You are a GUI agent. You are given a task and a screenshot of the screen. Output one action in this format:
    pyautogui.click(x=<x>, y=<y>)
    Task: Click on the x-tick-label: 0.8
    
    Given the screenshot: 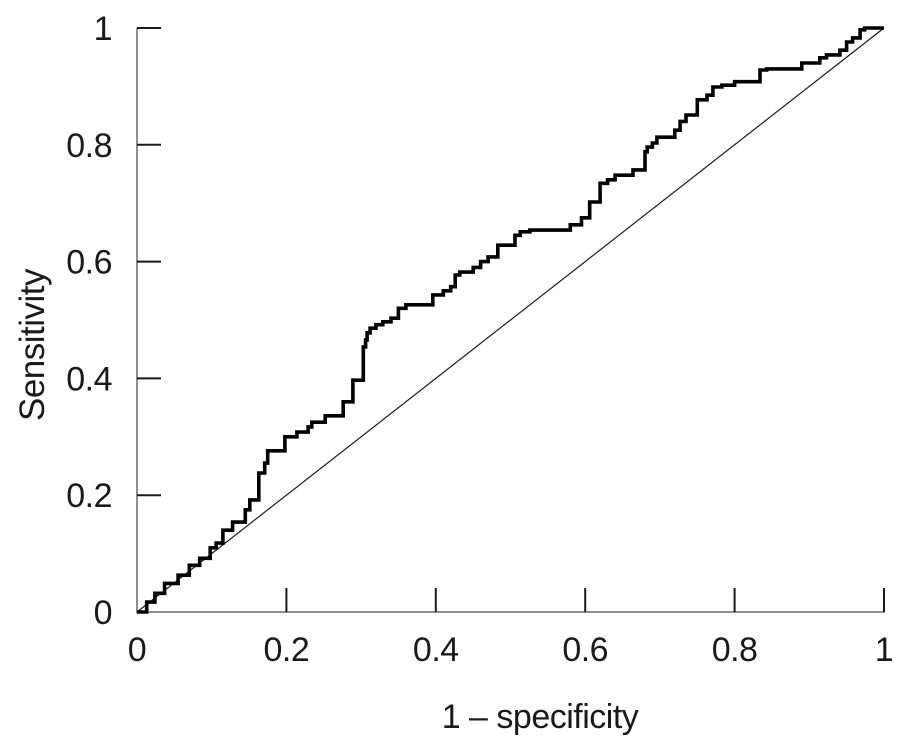 What is the action you would take?
    pyautogui.click(x=735, y=650)
    